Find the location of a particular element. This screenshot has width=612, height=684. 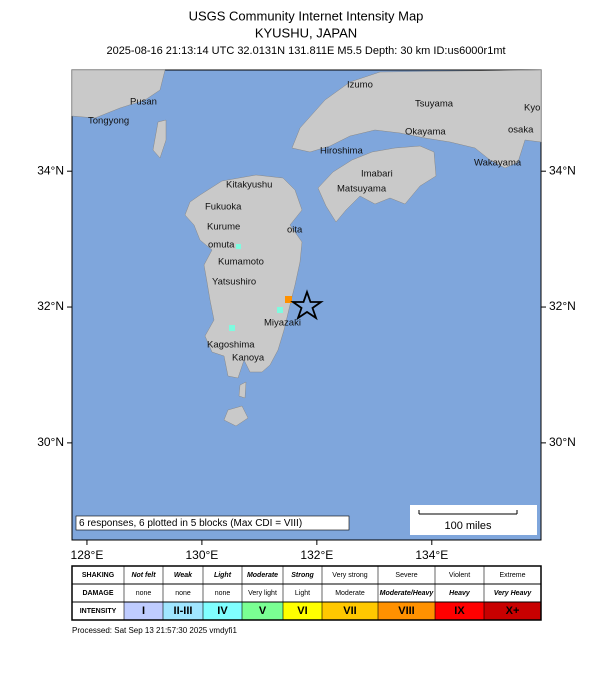

city-label: Kyo is located at coordinates (532, 108).